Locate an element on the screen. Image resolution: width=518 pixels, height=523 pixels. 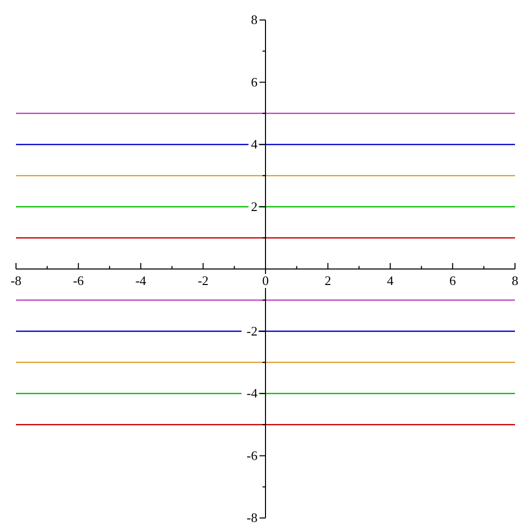
y-tick-label: -8 is located at coordinates (252, 516).